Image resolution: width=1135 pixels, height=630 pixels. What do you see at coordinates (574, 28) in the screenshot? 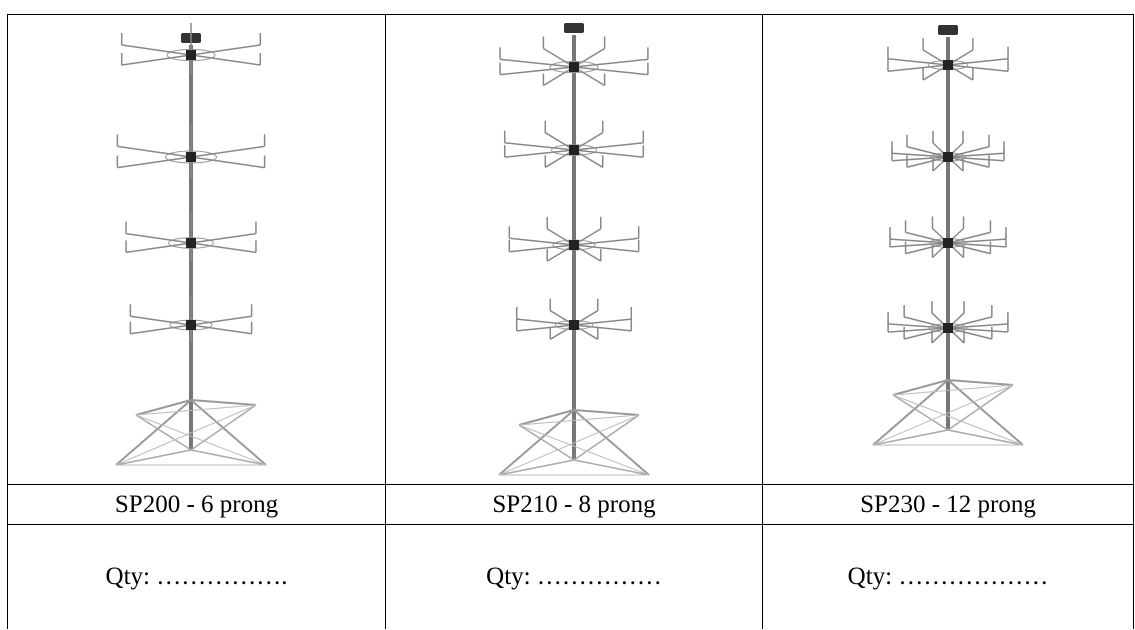
I see `rack-cap` at bounding box center [574, 28].